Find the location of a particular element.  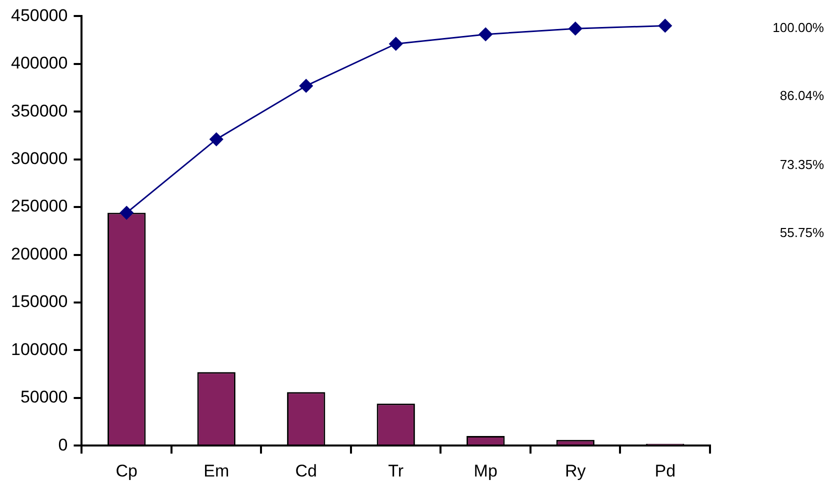

x-tick-label: Ry is located at coordinates (575, 470).